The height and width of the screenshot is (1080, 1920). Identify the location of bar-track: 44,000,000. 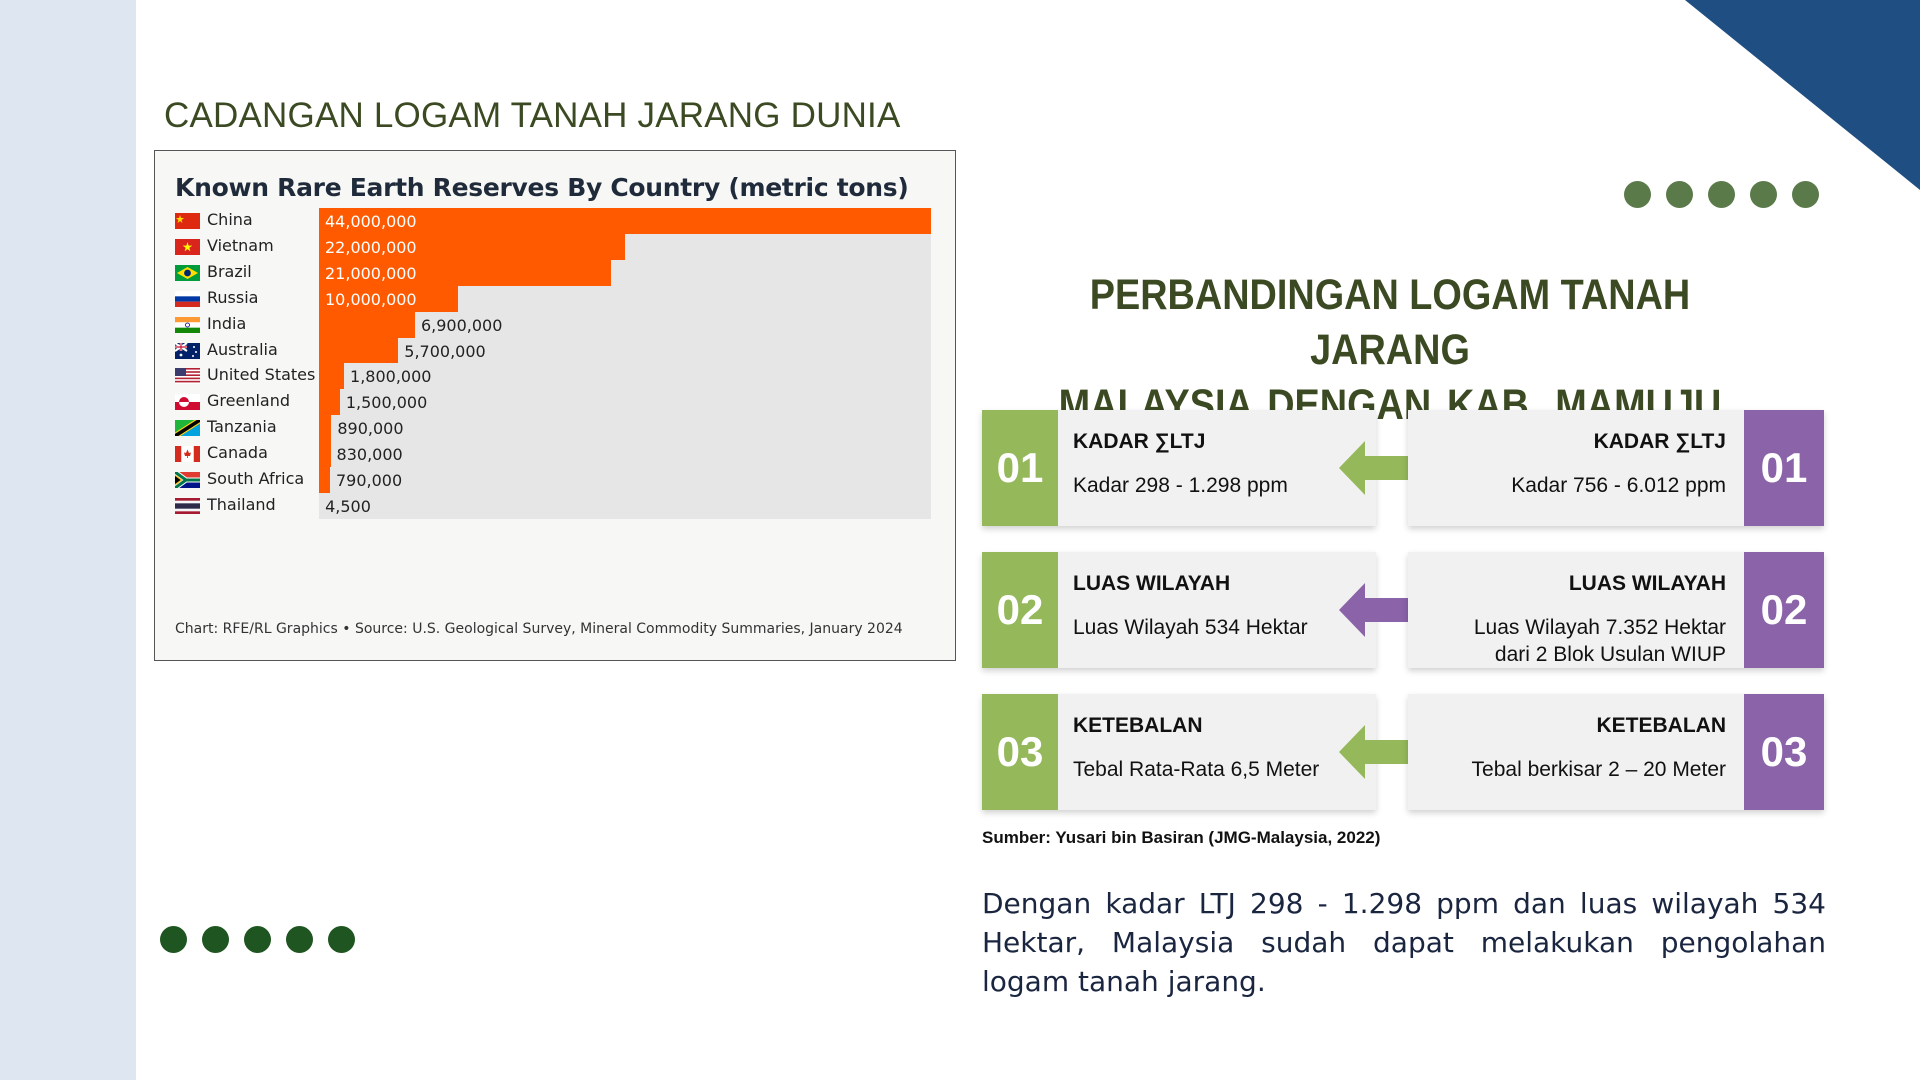
(625, 221).